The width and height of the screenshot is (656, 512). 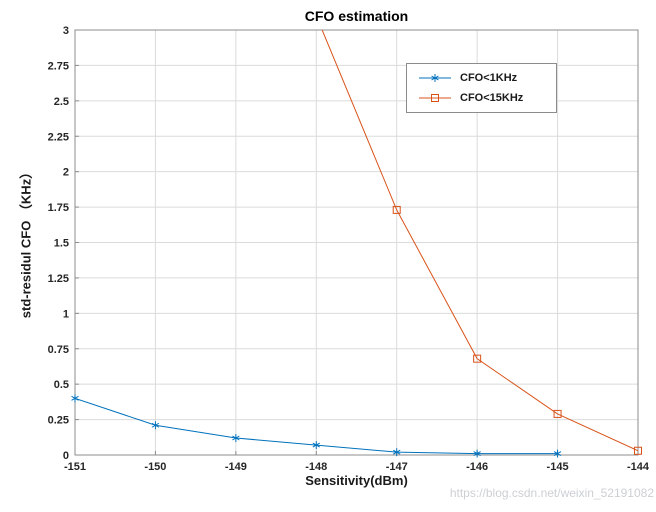 I want to click on x-tick-label: -151, so click(x=75, y=467).